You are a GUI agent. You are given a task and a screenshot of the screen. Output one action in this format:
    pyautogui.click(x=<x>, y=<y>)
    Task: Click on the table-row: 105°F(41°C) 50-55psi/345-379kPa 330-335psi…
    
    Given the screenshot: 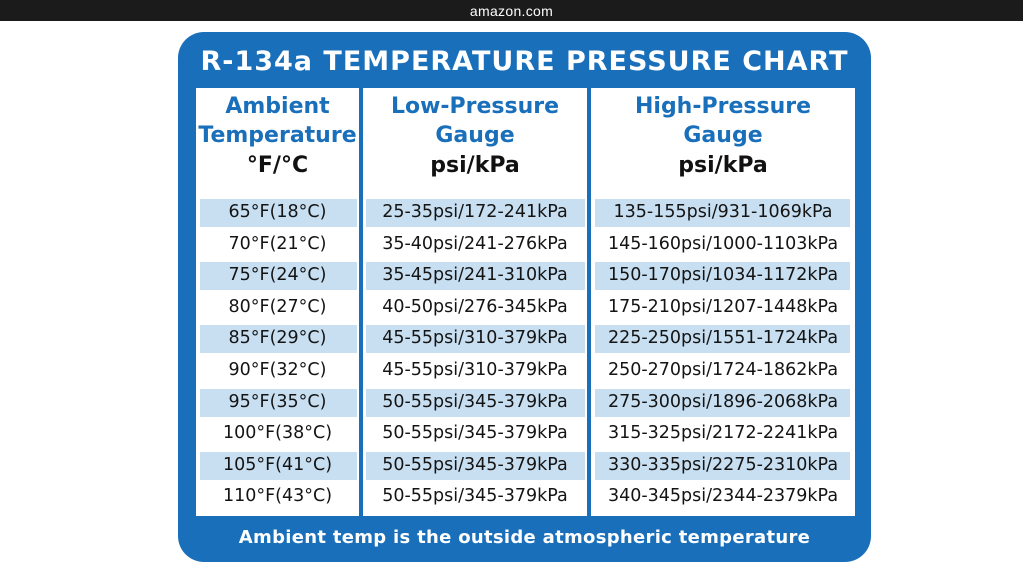 What is the action you would take?
    pyautogui.click(x=525, y=465)
    